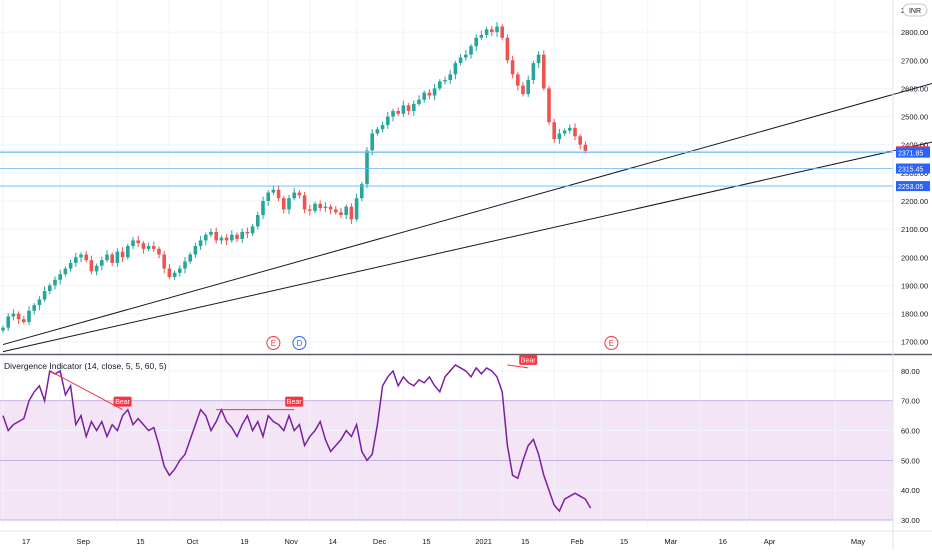 The image size is (932, 555). Describe the element at coordinates (858, 541) in the screenshot. I see `x-tick-label: May` at that location.